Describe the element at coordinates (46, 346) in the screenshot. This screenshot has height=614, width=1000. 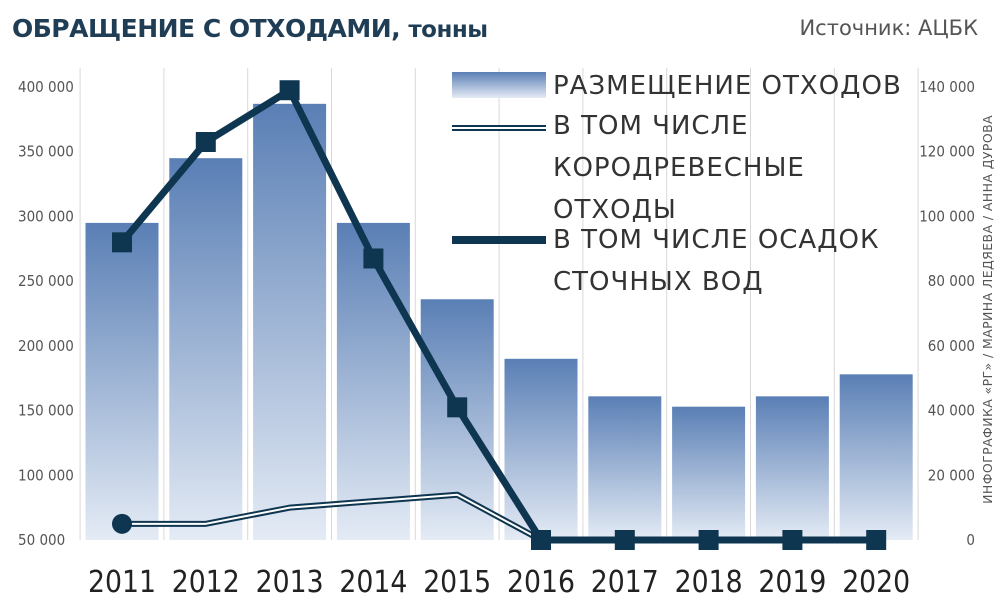
I see `left-axis-tick-label: 200 000` at that location.